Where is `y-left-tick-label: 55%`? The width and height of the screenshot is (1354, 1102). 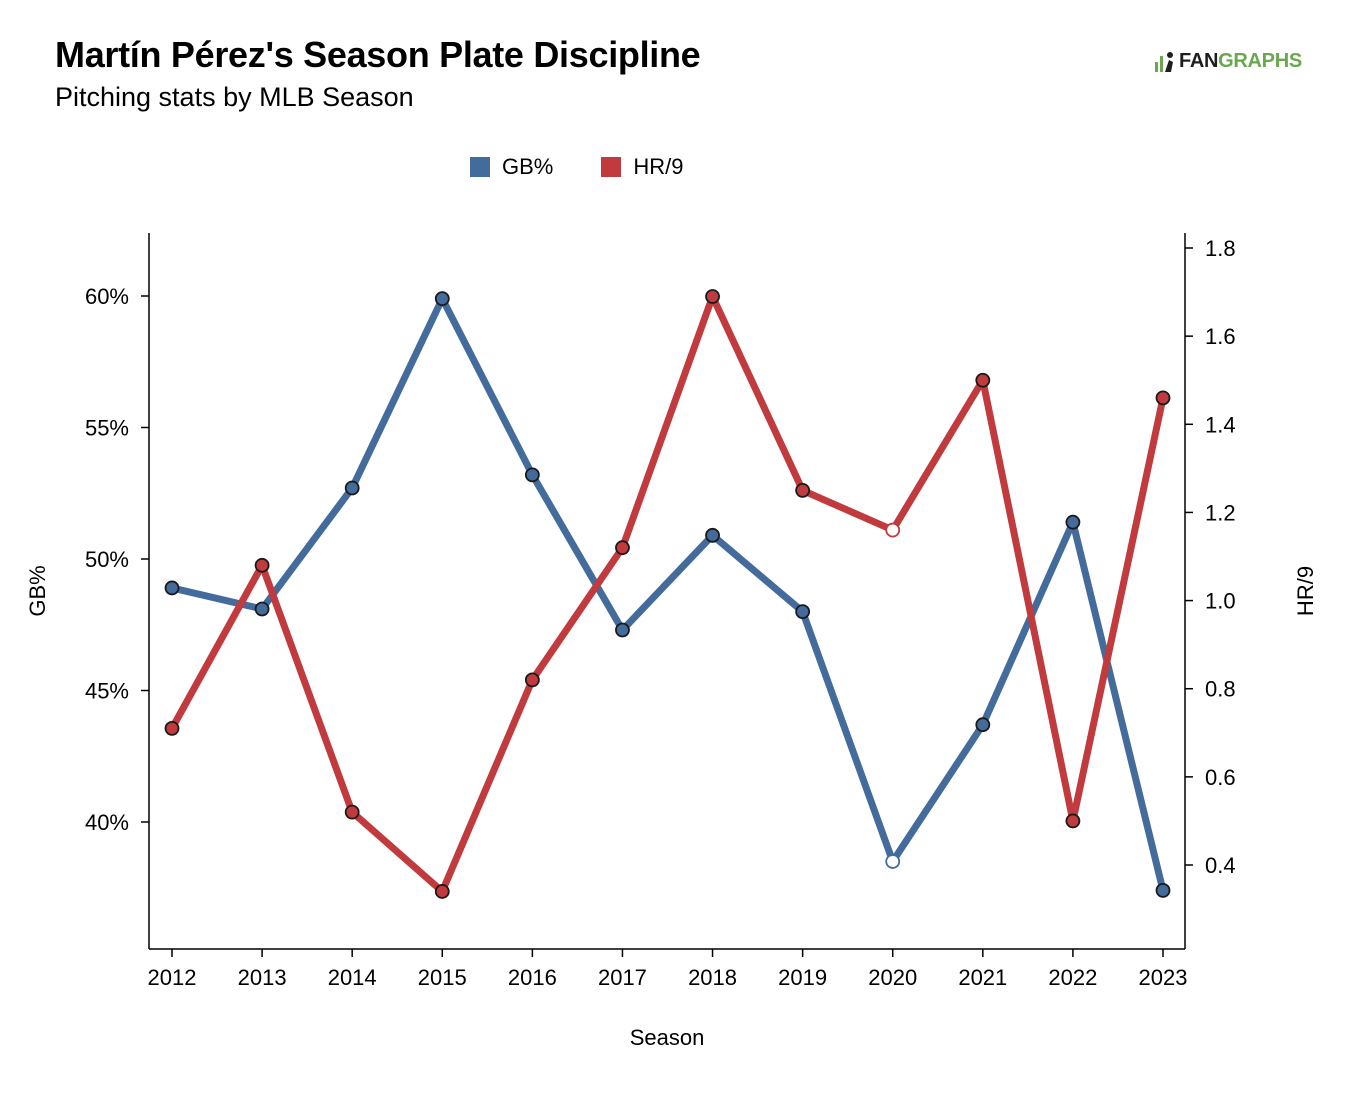 y-left-tick-label: 55% is located at coordinates (107, 428).